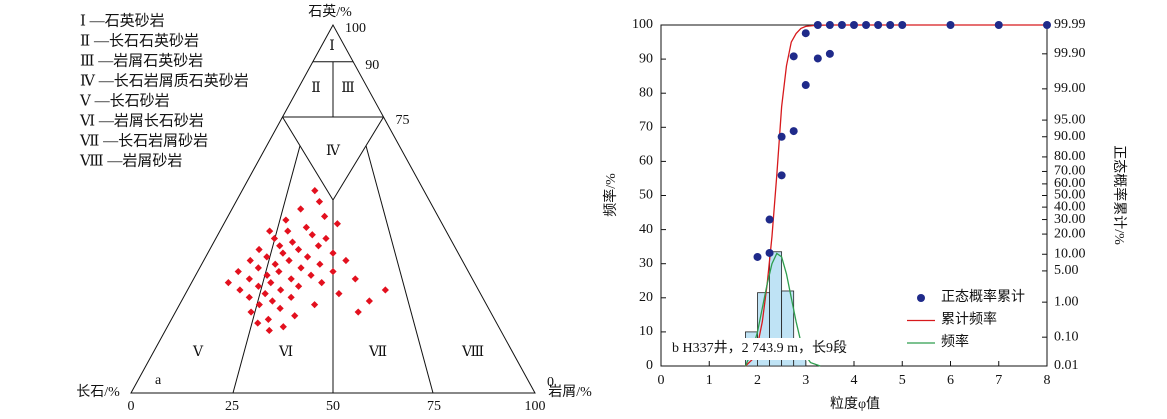 The width and height of the screenshot is (1167, 419). Describe the element at coordinates (434, 406) in the screenshot. I see `x-tick-label: 75` at that location.